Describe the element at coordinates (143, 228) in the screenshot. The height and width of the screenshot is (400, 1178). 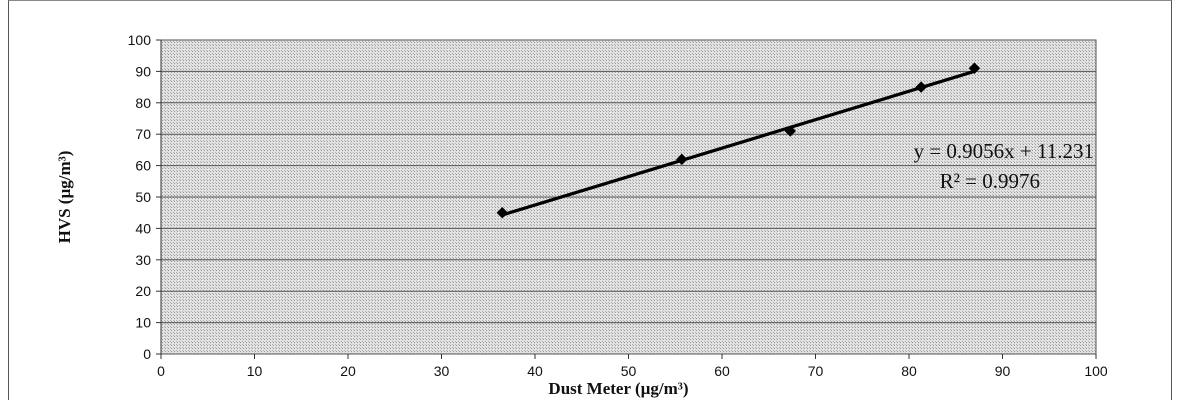
I see `y-tick-label: 40` at that location.